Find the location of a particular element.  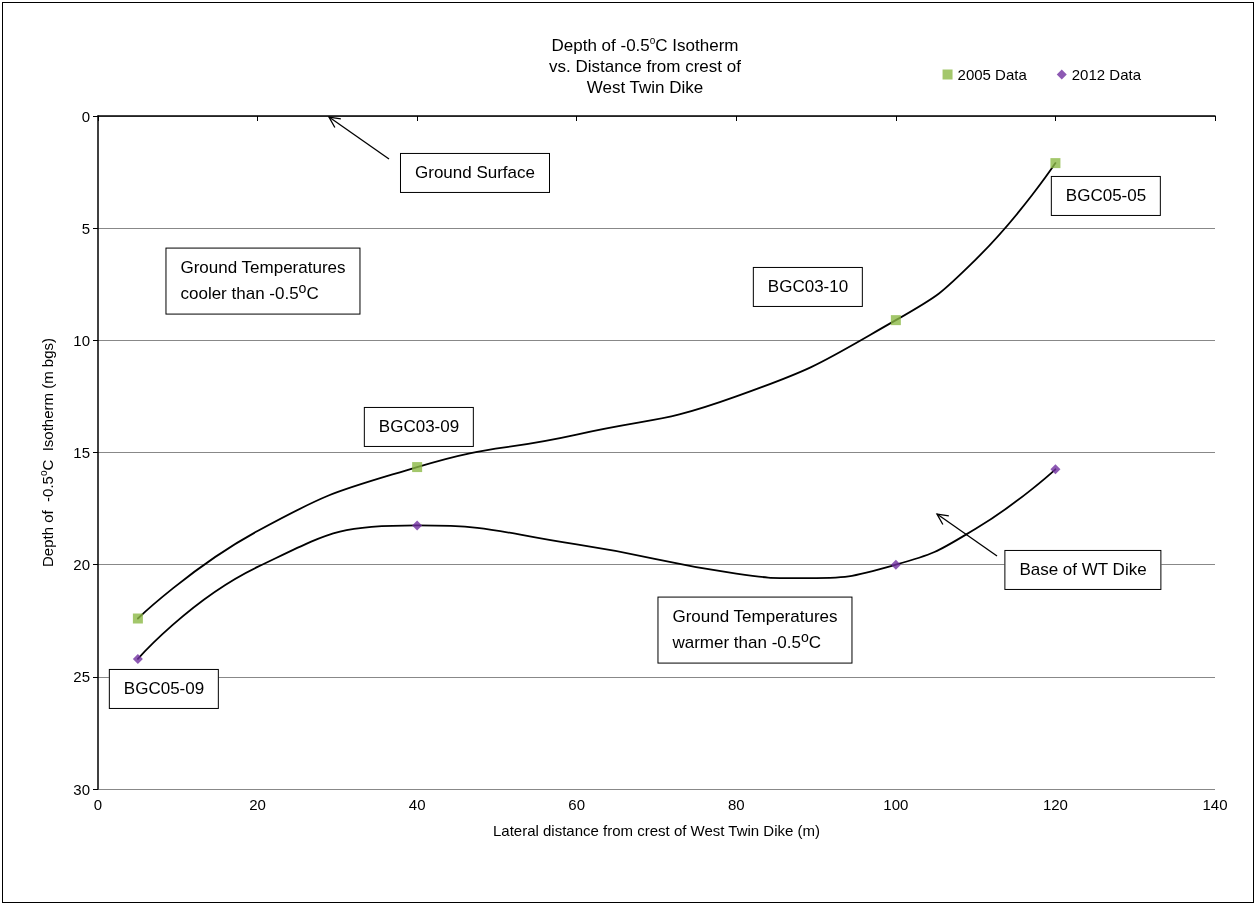

x-tick-label: 20 is located at coordinates (257, 804).